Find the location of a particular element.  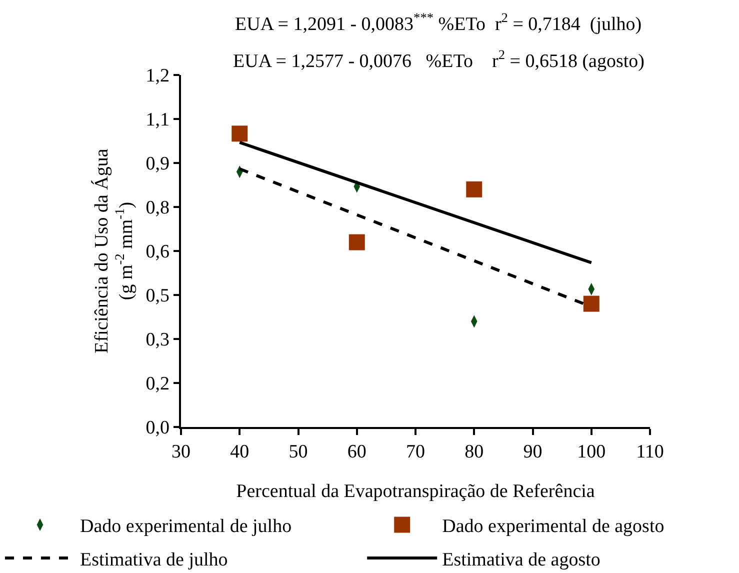

y-tick-label: 0,3 is located at coordinates (158, 340).